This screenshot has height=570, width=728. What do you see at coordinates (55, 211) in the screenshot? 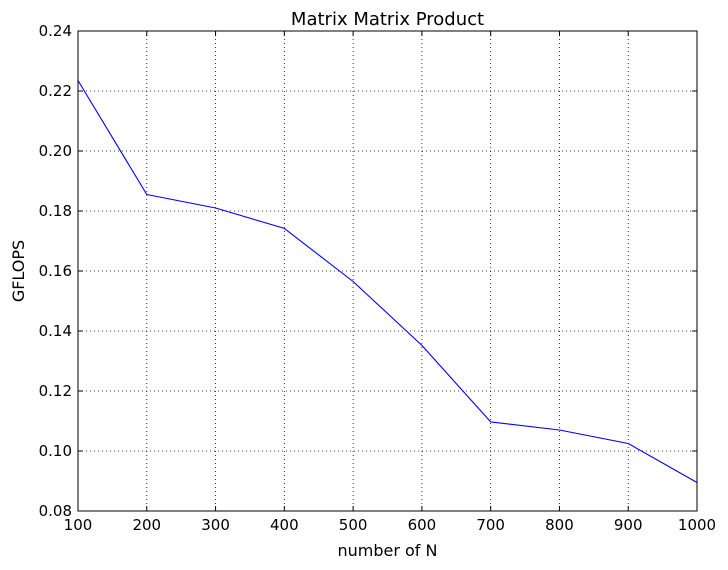
I see `y-tick-label: 0.18` at bounding box center [55, 211].